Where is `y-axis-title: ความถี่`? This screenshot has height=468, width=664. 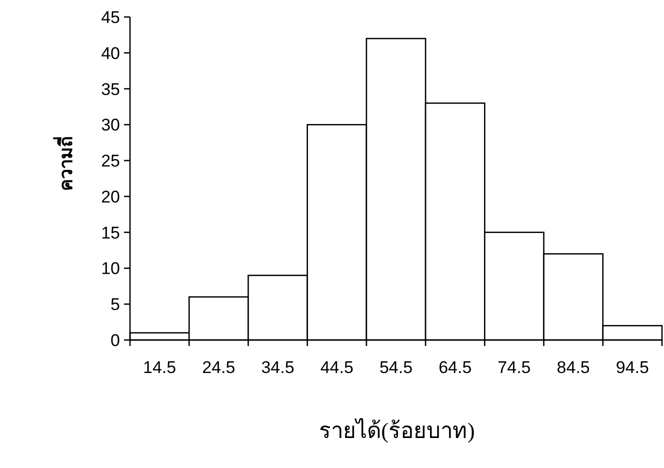
y-axis-title: ความถี่ is located at coordinates (64, 163).